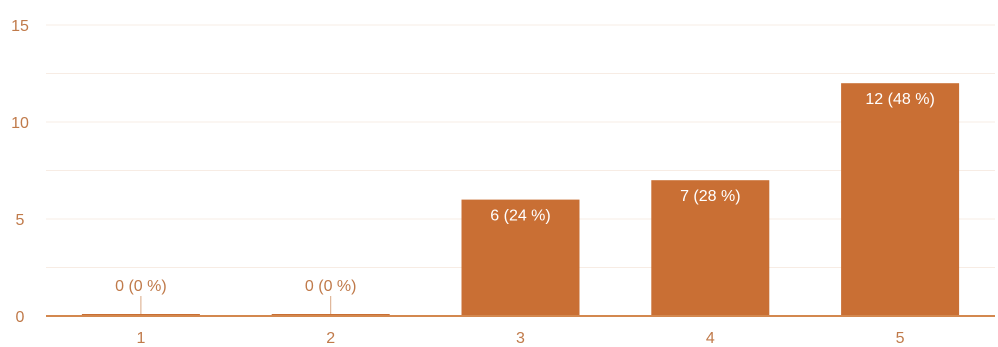 This screenshot has height=347, width=998. What do you see at coordinates (520, 216) in the screenshot?
I see `bar-data-label: 6 (24 %)` at bounding box center [520, 216].